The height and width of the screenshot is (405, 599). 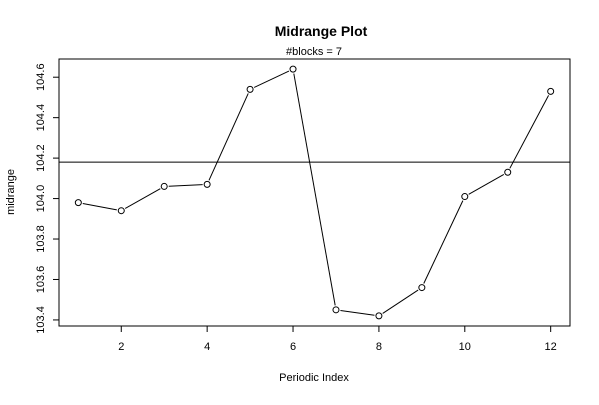 What do you see at coordinates (41, 199) in the screenshot?
I see `y-tick-label: 104.0` at bounding box center [41, 199].